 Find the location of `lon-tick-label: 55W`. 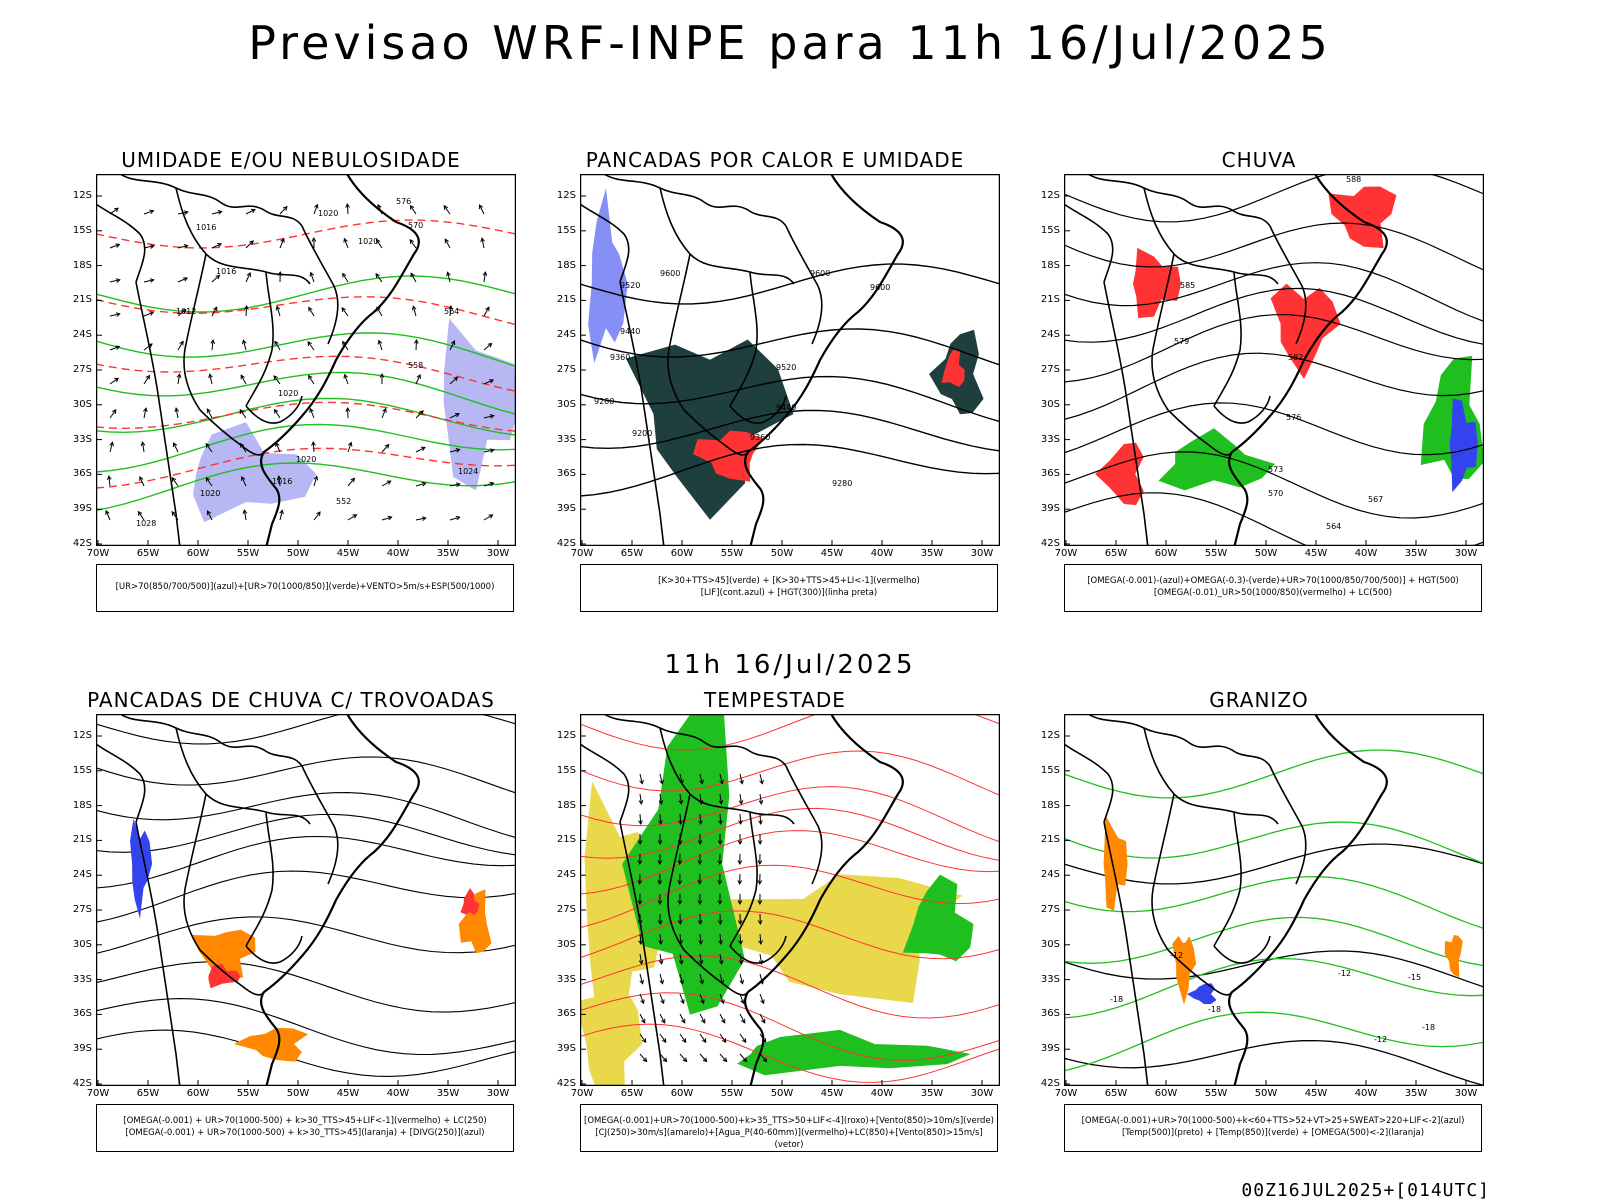

lon-tick-label: 55W is located at coordinates (1216, 553).